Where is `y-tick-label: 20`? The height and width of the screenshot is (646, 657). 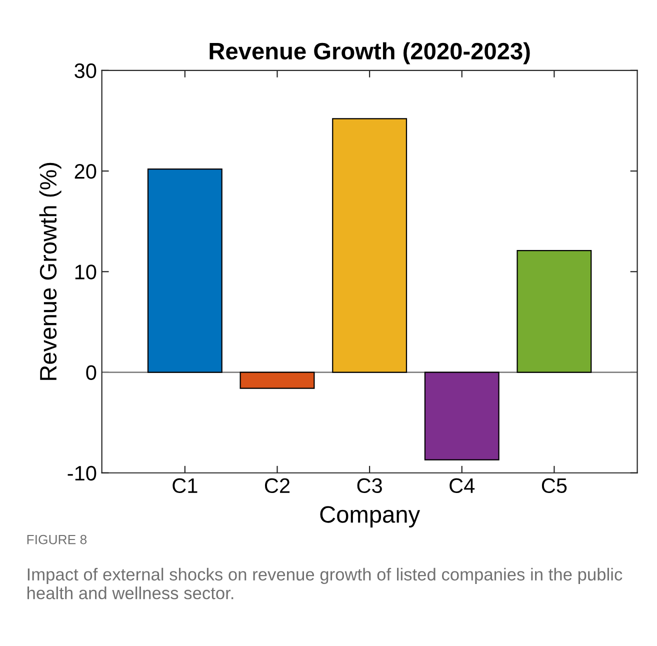 y-tick-label: 20 is located at coordinates (85, 171).